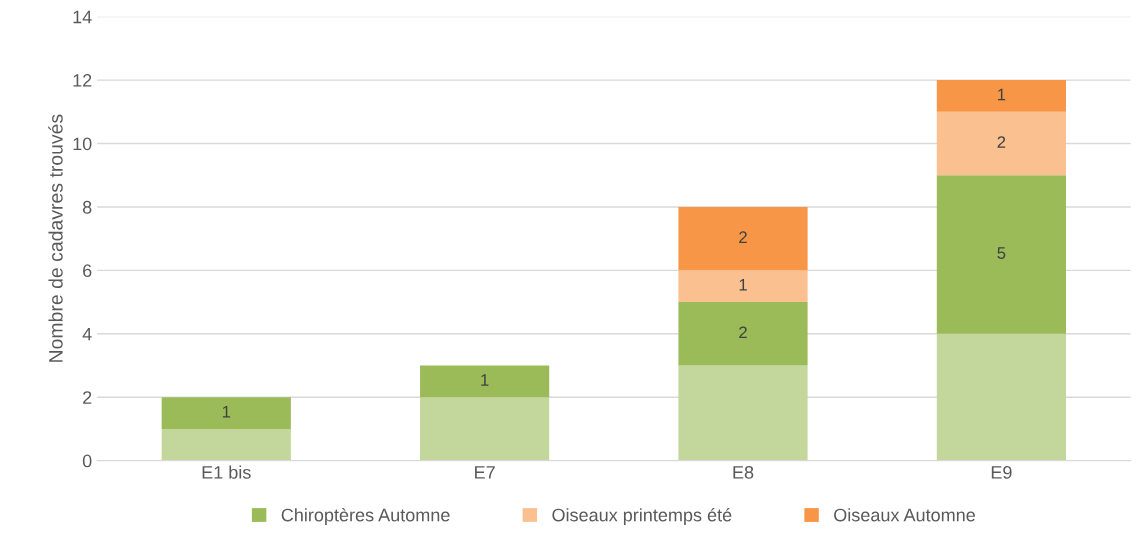 The width and height of the screenshot is (1142, 555). What do you see at coordinates (82, 17) in the screenshot?
I see `y-tick-label: 14` at bounding box center [82, 17].